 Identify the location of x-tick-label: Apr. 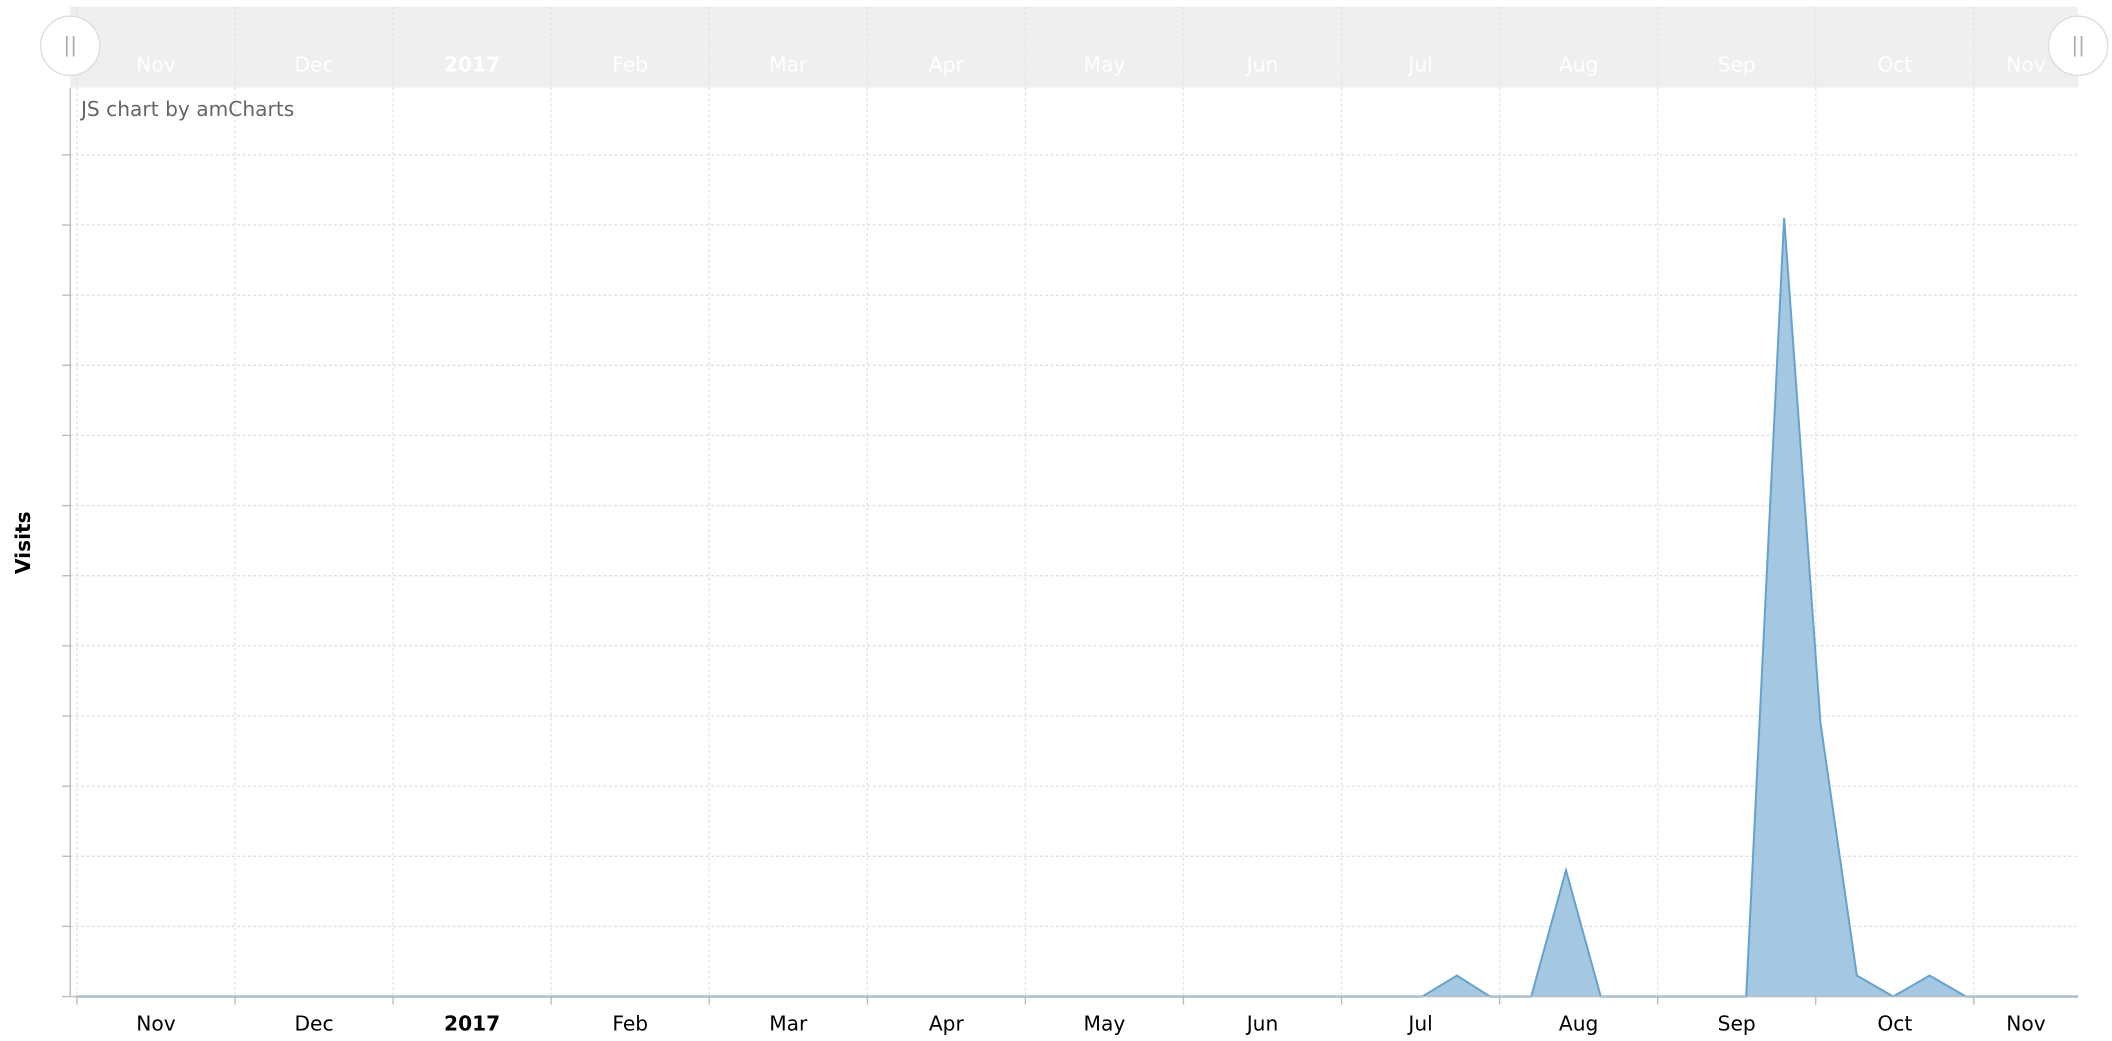
(947, 1023).